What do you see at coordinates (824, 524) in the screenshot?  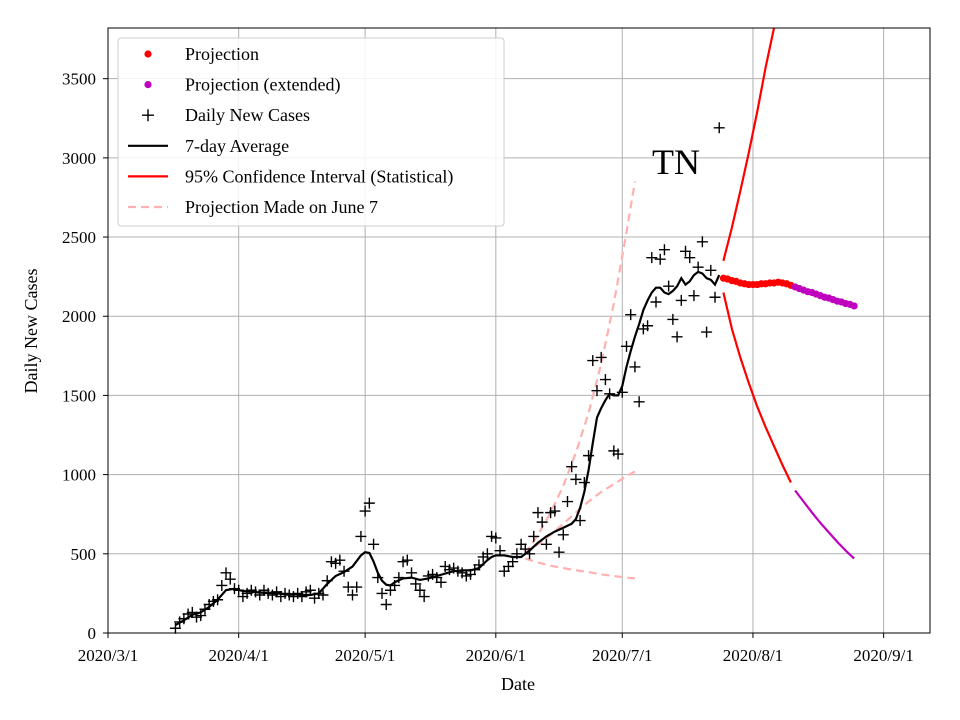 I see `ci-lower-extended-line` at bounding box center [824, 524].